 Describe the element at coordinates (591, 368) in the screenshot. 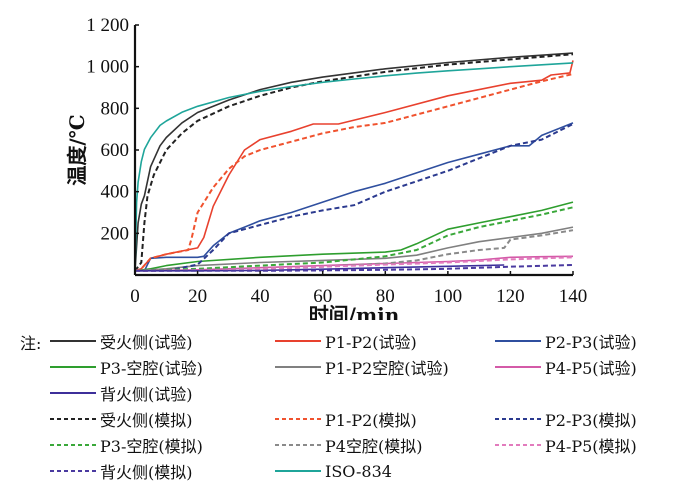

I see `legend-label: P4-P5(试验)` at that location.